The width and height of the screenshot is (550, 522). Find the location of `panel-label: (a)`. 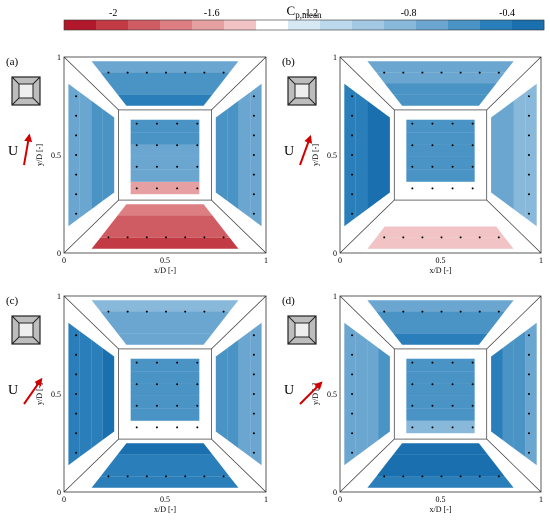

panel-label: (a) is located at coordinates (12, 62).